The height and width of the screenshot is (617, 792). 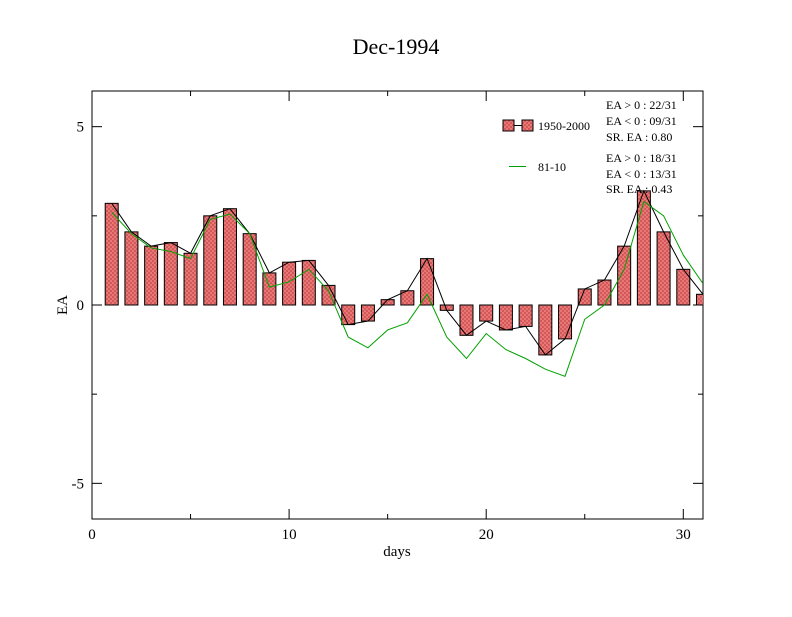 What do you see at coordinates (397, 552) in the screenshot?
I see `x-axis-label: days` at bounding box center [397, 552].